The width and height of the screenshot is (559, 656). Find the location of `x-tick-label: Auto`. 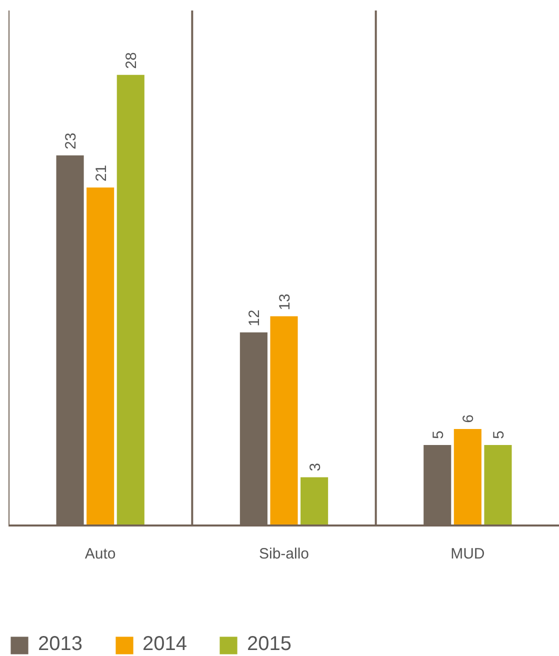

x-tick-label: Auto is located at coordinates (100, 554).